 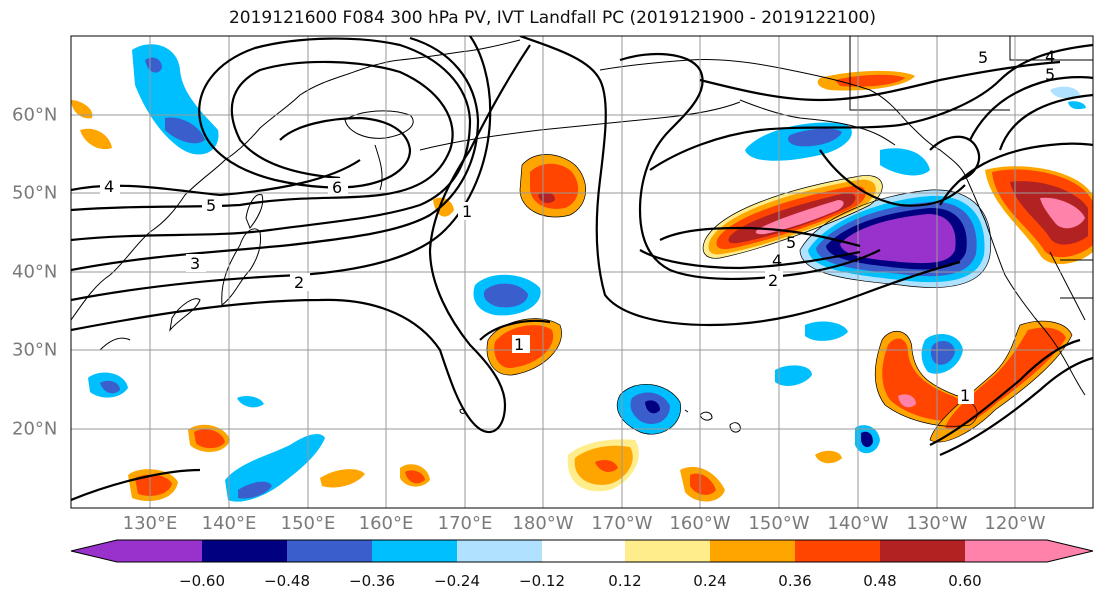 I want to click on colorbar-tick-label: 0.12, so click(x=625, y=581).